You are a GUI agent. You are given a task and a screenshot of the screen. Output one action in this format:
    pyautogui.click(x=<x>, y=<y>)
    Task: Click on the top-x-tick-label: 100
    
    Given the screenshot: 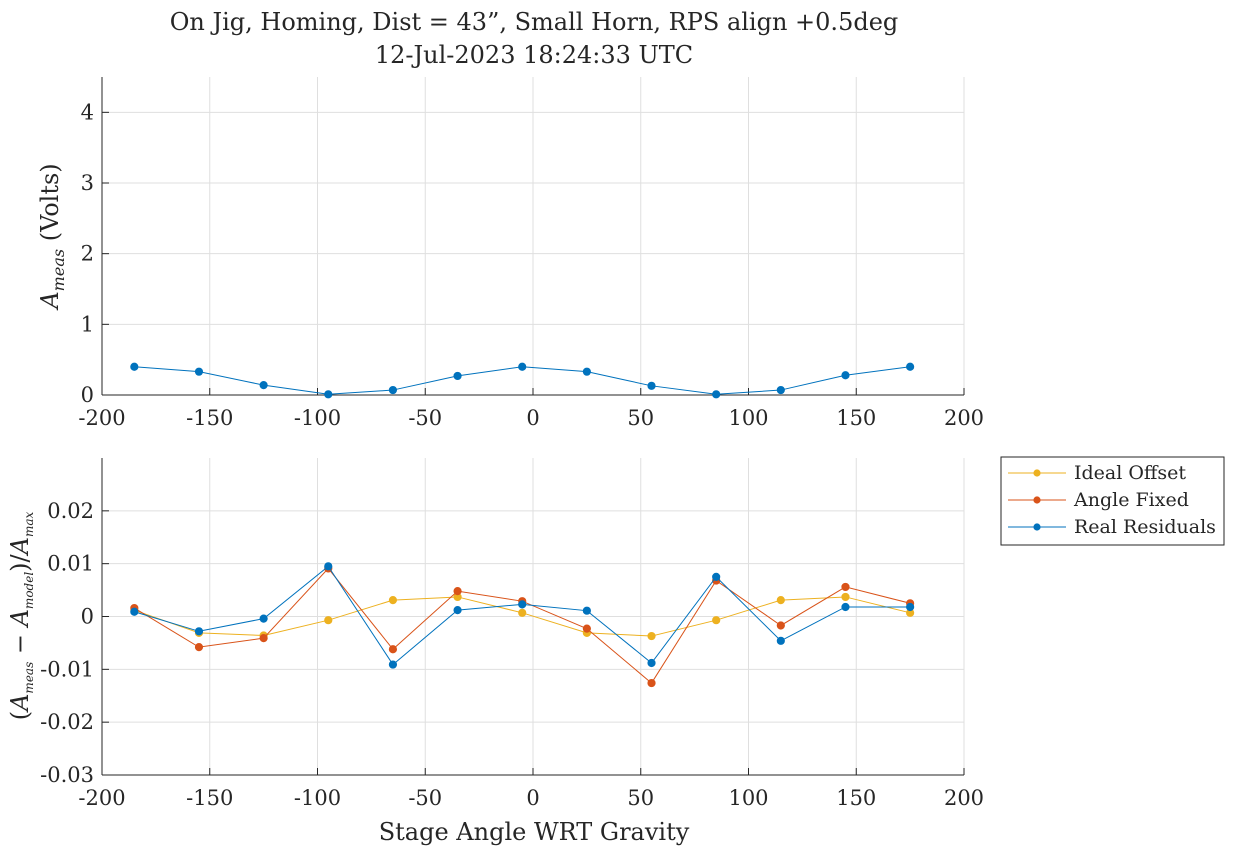 What is the action you would take?
    pyautogui.click(x=748, y=418)
    